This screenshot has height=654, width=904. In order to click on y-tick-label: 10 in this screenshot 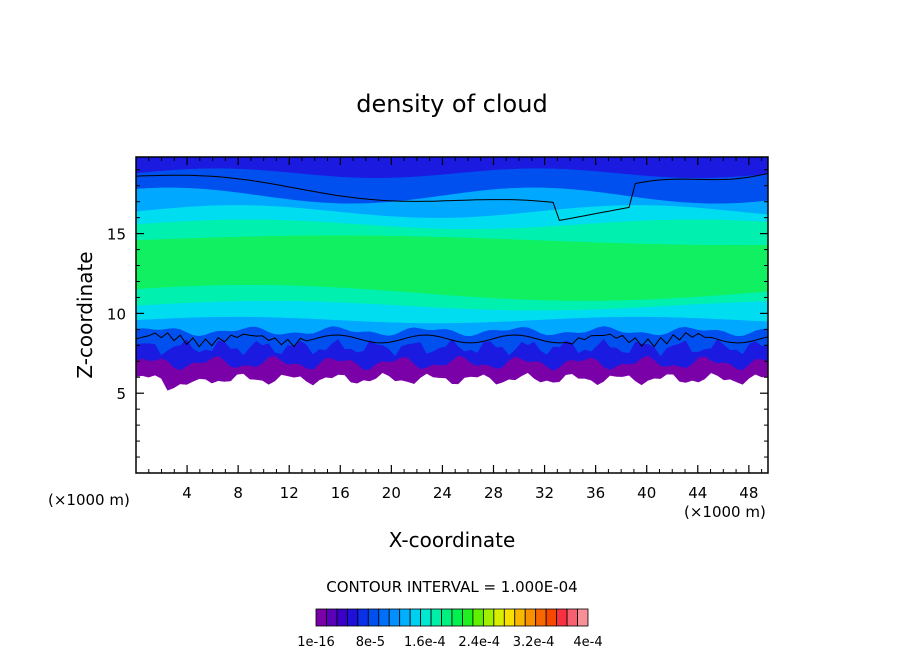, I will do `click(116, 314)`.